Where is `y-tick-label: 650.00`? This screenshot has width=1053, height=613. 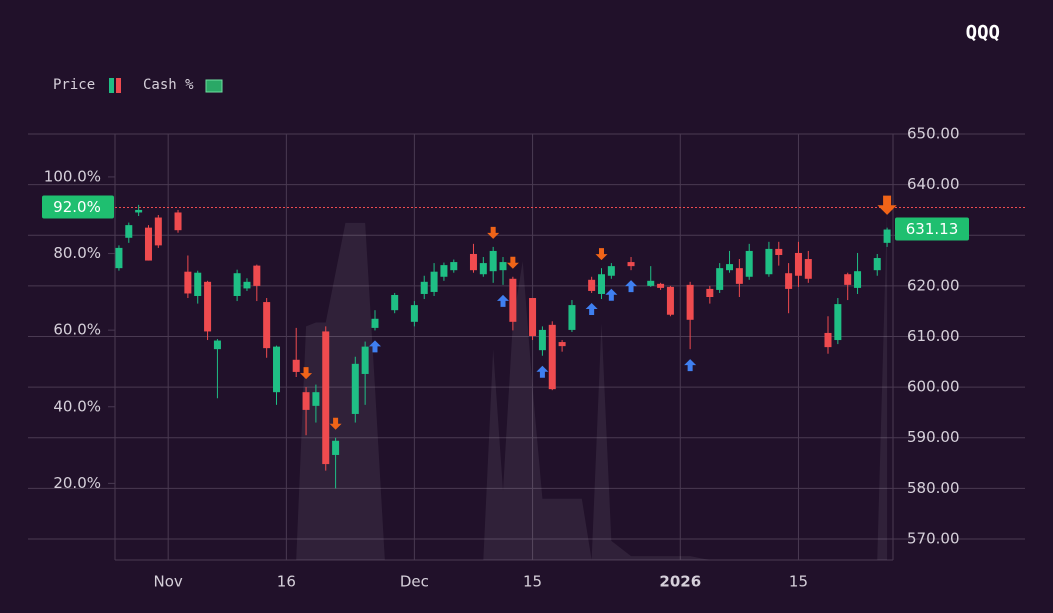
y-tick-label: 650.00 is located at coordinates (933, 134).